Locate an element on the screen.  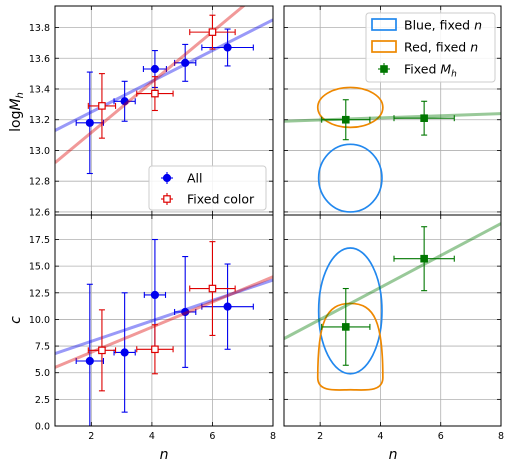
ytick-label: 7.5 is located at coordinates (42, 347).